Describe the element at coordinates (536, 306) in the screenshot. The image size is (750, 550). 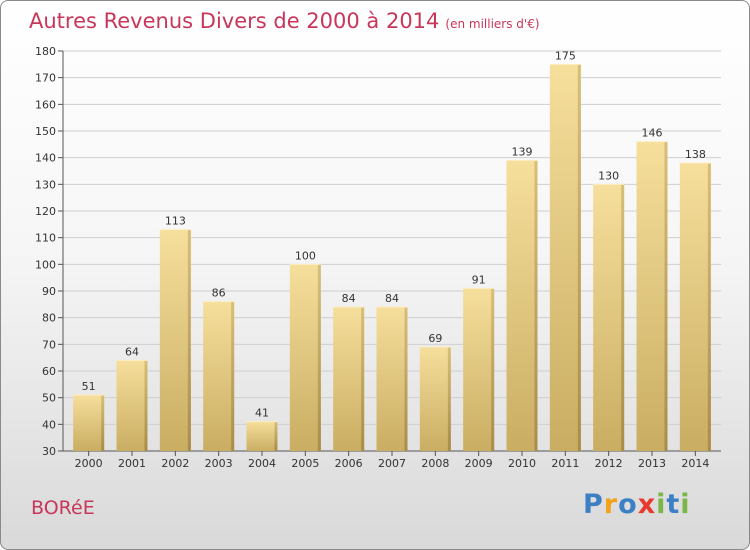
I see `bar-shade-2010` at that location.